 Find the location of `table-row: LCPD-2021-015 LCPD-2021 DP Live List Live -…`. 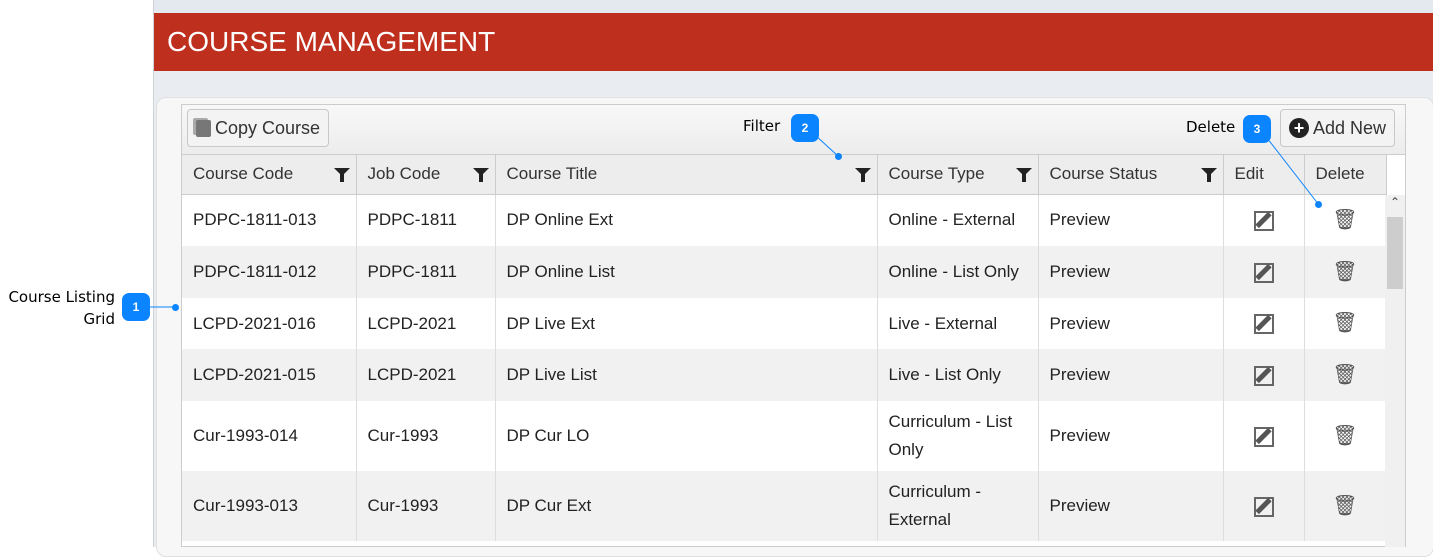

table-row: LCPD-2021-015 LCPD-2021 DP Live List Live -… is located at coordinates (784, 375).